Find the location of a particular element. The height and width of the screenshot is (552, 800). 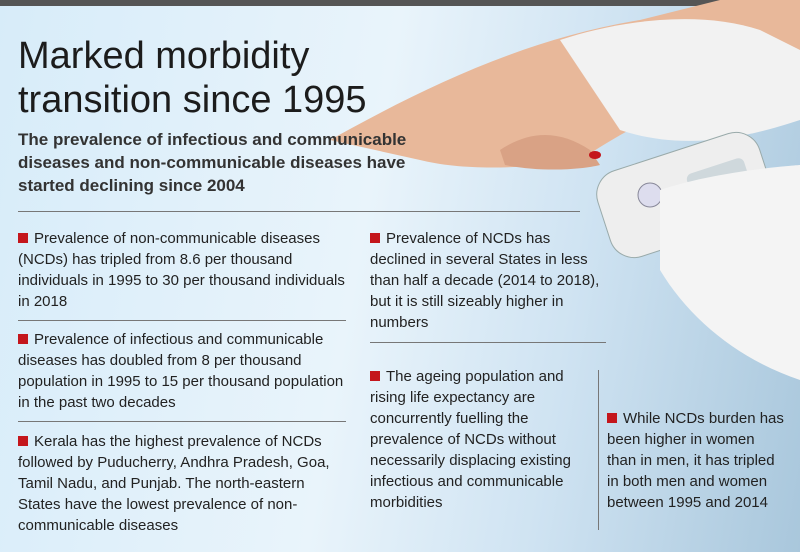

meter-button is located at coordinates (650, 195).